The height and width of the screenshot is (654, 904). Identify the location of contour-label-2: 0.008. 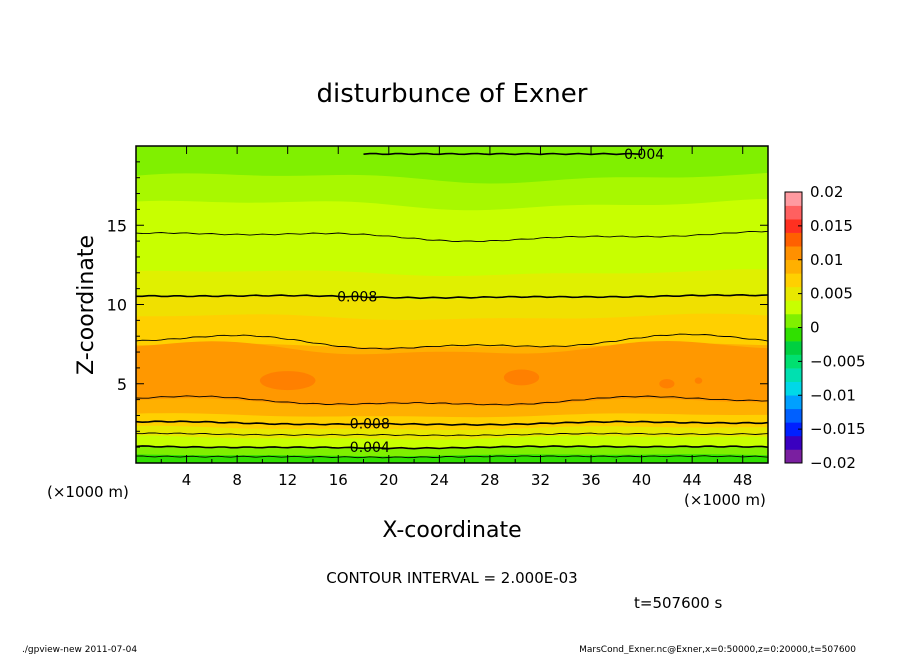
(370, 424).